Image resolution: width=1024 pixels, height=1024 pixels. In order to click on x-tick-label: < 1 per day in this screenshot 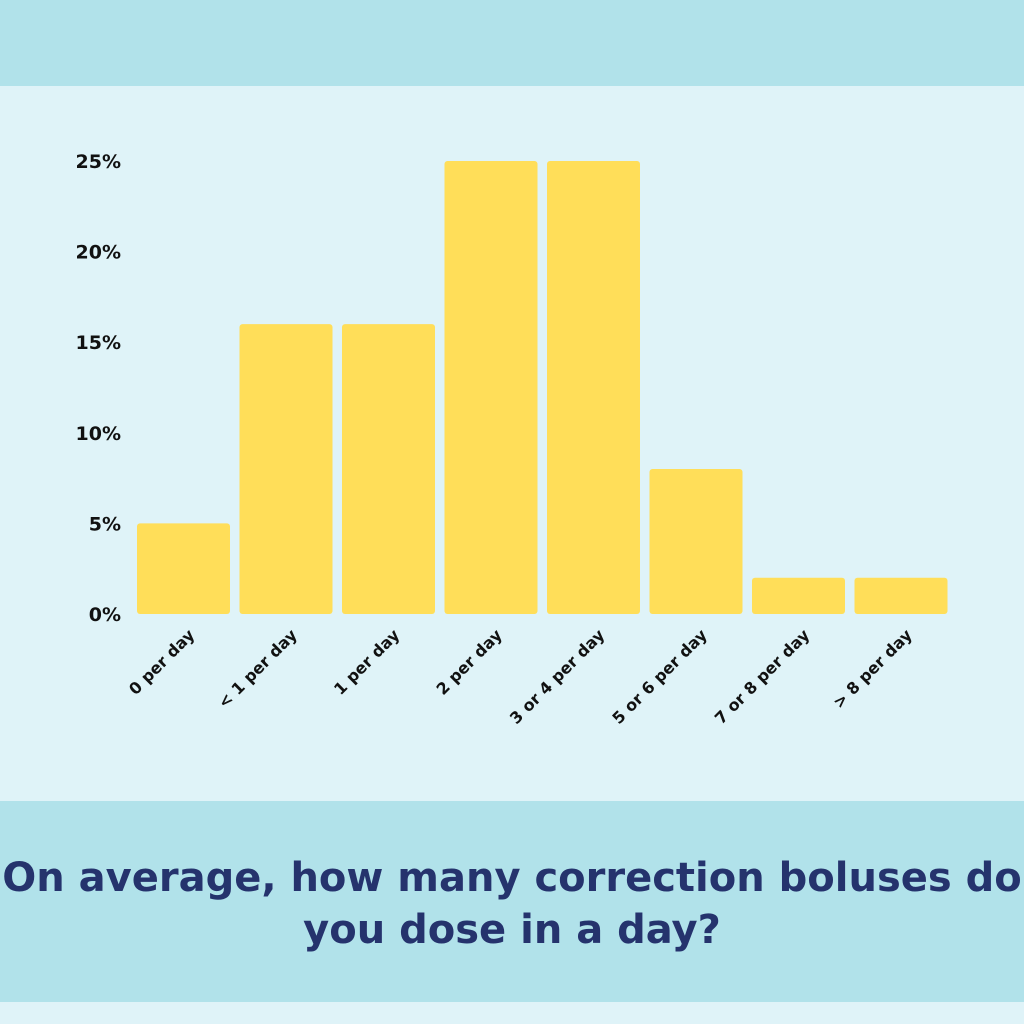, I will do `click(257, 668)`.